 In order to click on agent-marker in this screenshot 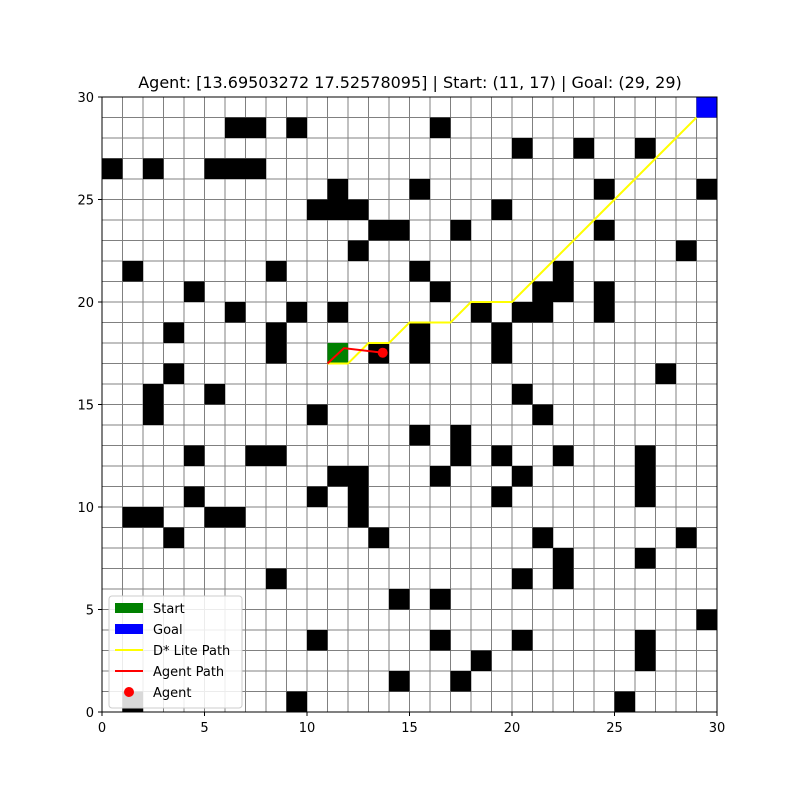, I will do `click(382, 352)`.